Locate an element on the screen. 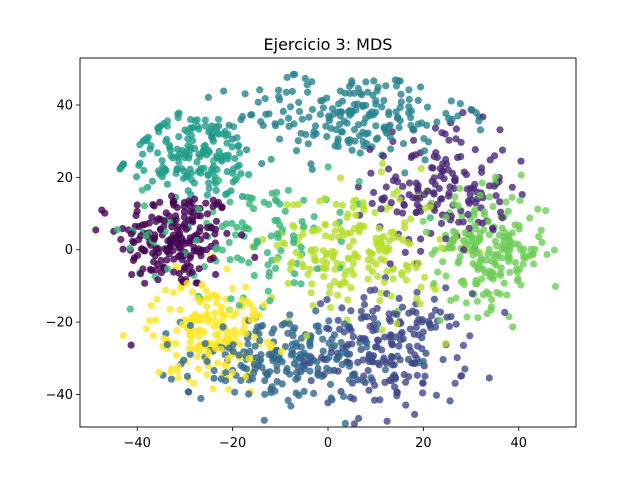  x-axis: −40 −20 0 20 40 is located at coordinates (325, 439).